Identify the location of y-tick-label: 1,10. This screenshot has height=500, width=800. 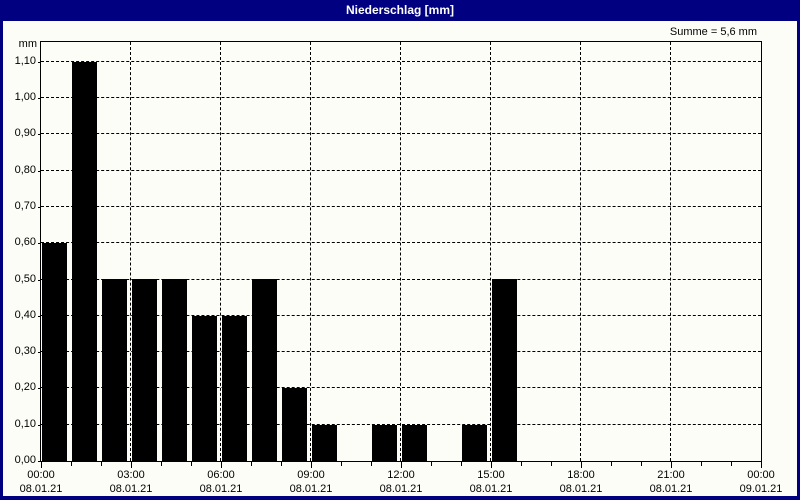
(25, 61).